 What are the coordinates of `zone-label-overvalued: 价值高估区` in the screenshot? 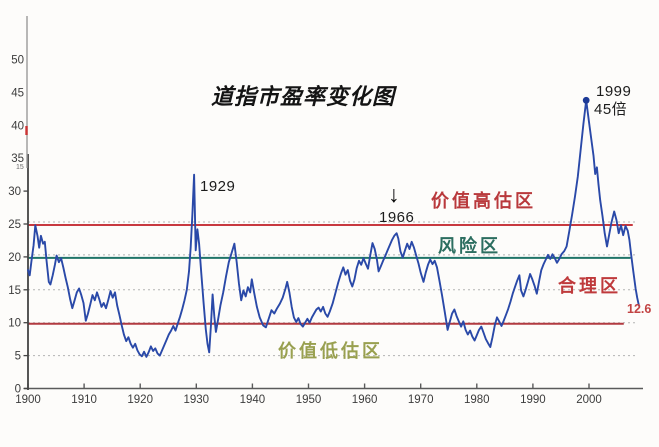 It's located at (483, 201).